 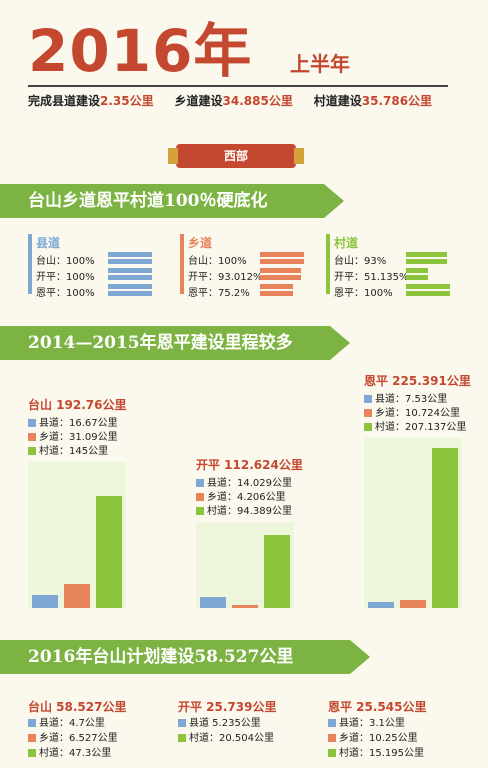 I want to click on legend-item: 村道：145公里, so click(x=68, y=449).